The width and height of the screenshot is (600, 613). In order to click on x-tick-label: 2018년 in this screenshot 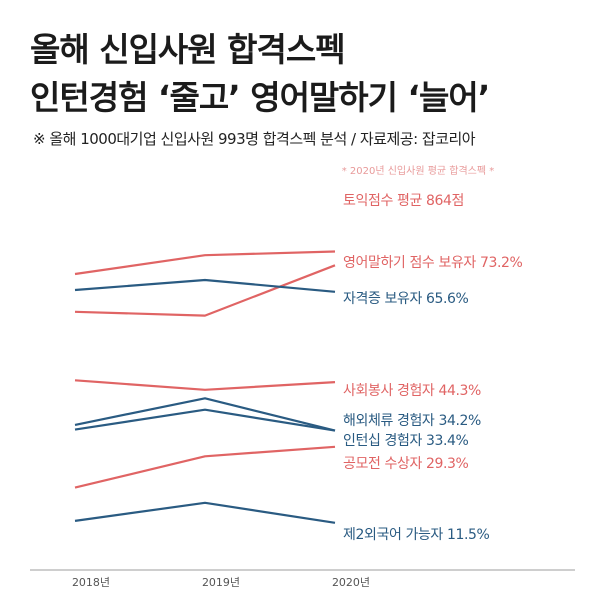, I will do `click(91, 582)`.